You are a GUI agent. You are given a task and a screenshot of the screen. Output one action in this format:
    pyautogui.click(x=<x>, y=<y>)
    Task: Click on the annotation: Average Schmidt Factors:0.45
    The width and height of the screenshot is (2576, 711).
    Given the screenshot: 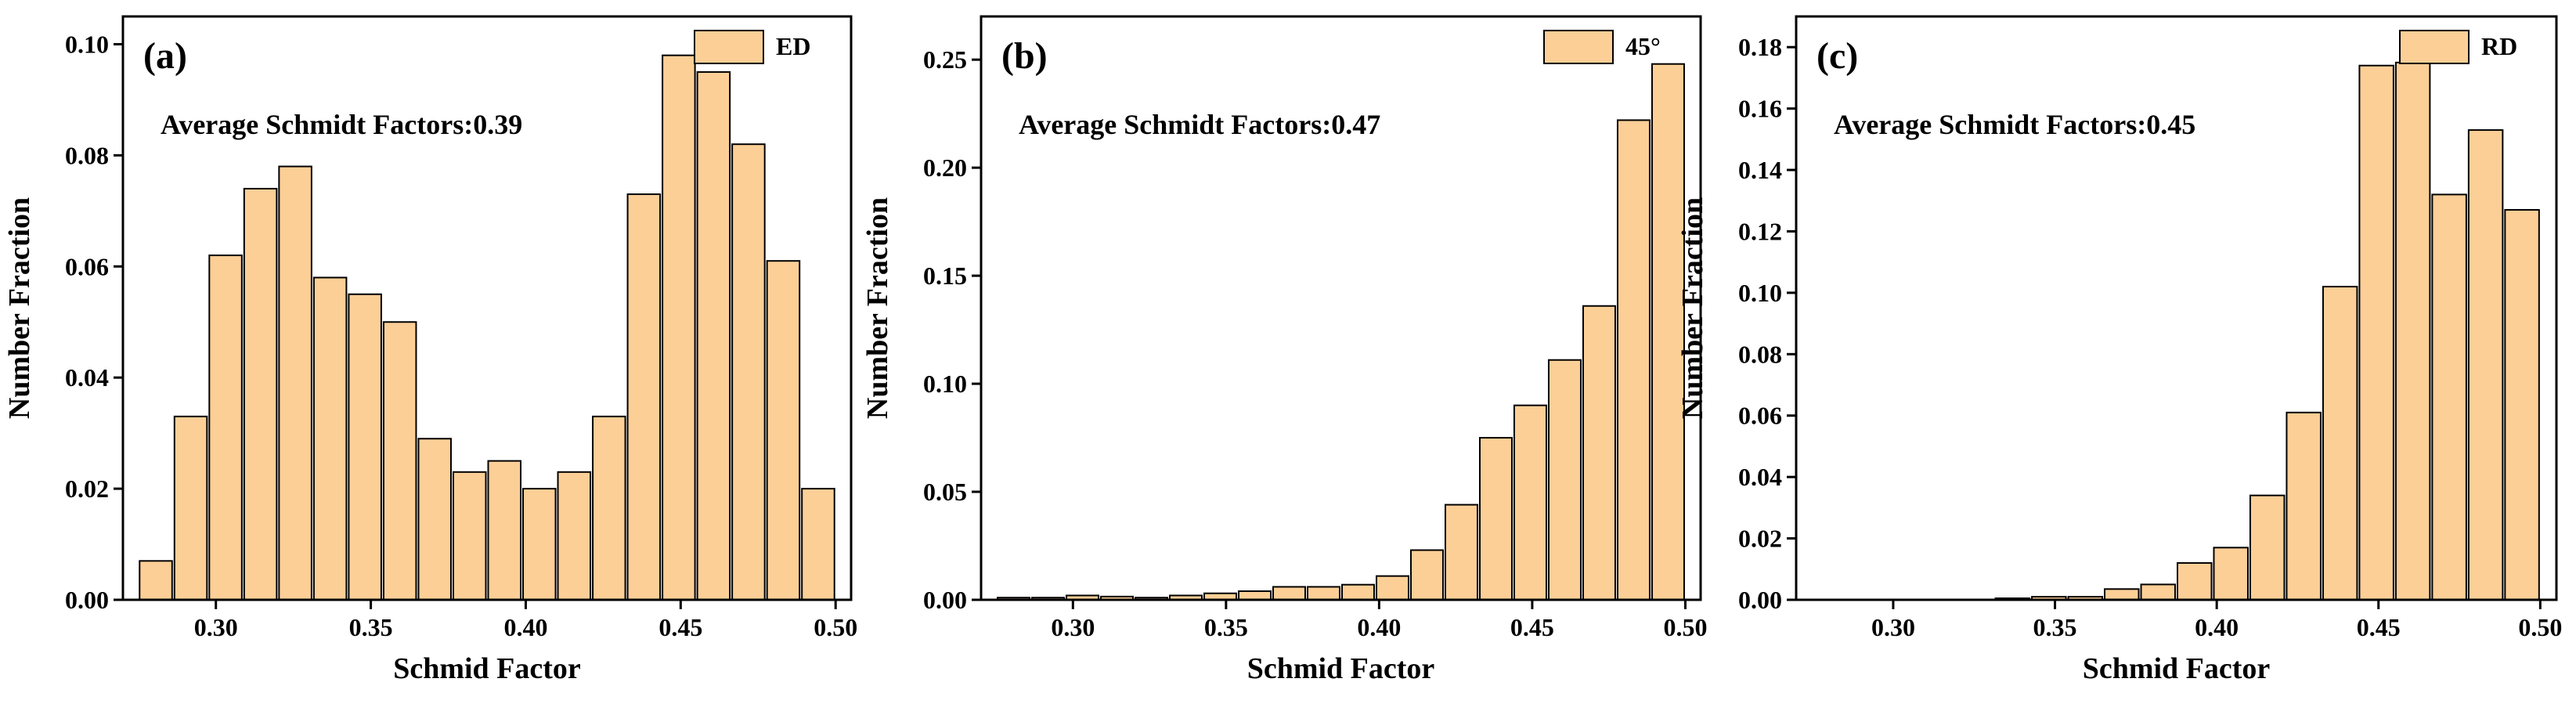 What is the action you would take?
    pyautogui.click(x=2014, y=125)
    